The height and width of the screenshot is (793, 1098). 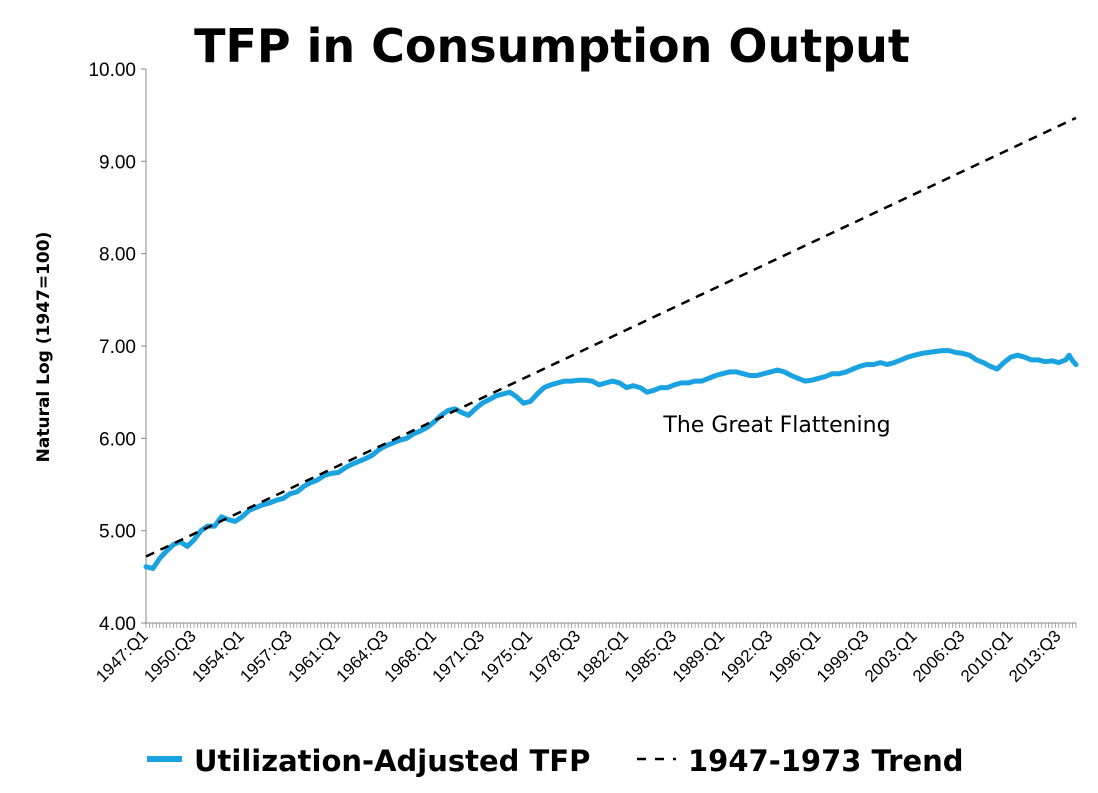 I want to click on x-tick-label: 1989:Q1, so click(x=699, y=656).